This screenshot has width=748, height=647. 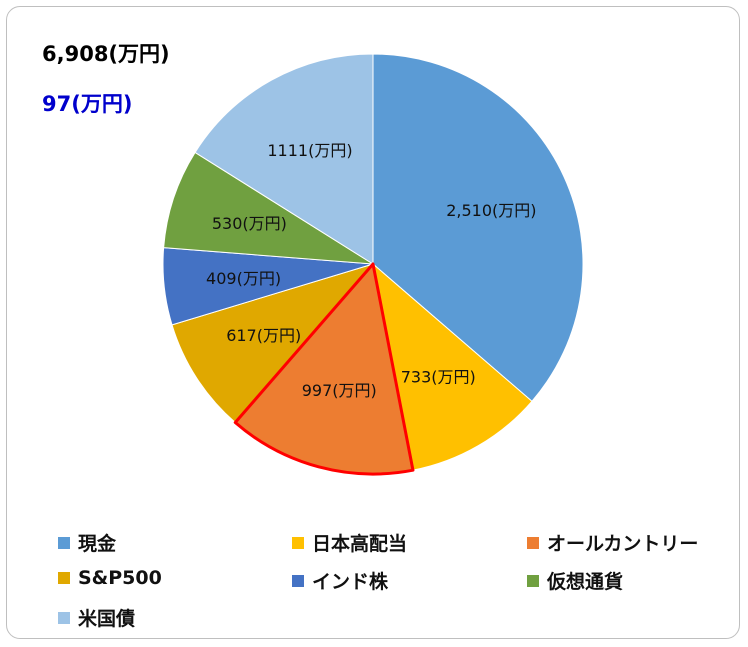 What do you see at coordinates (107, 619) in the screenshot?
I see `legend-label: 米国債` at bounding box center [107, 619].